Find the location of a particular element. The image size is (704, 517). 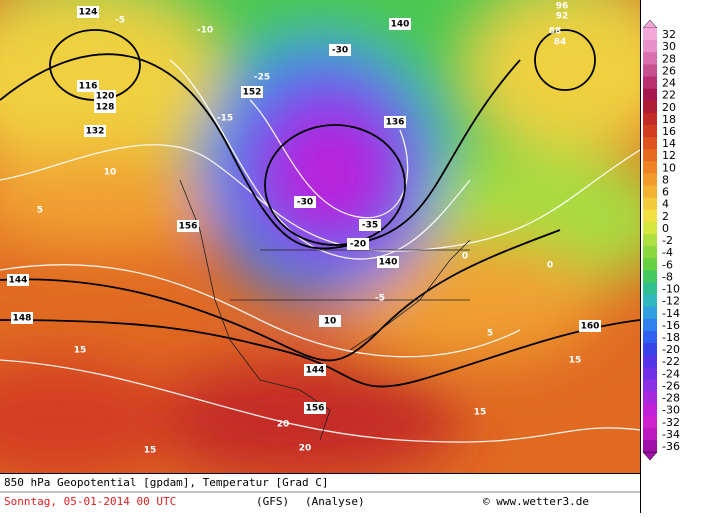

model: (GFS) is located at coordinates (272, 501).